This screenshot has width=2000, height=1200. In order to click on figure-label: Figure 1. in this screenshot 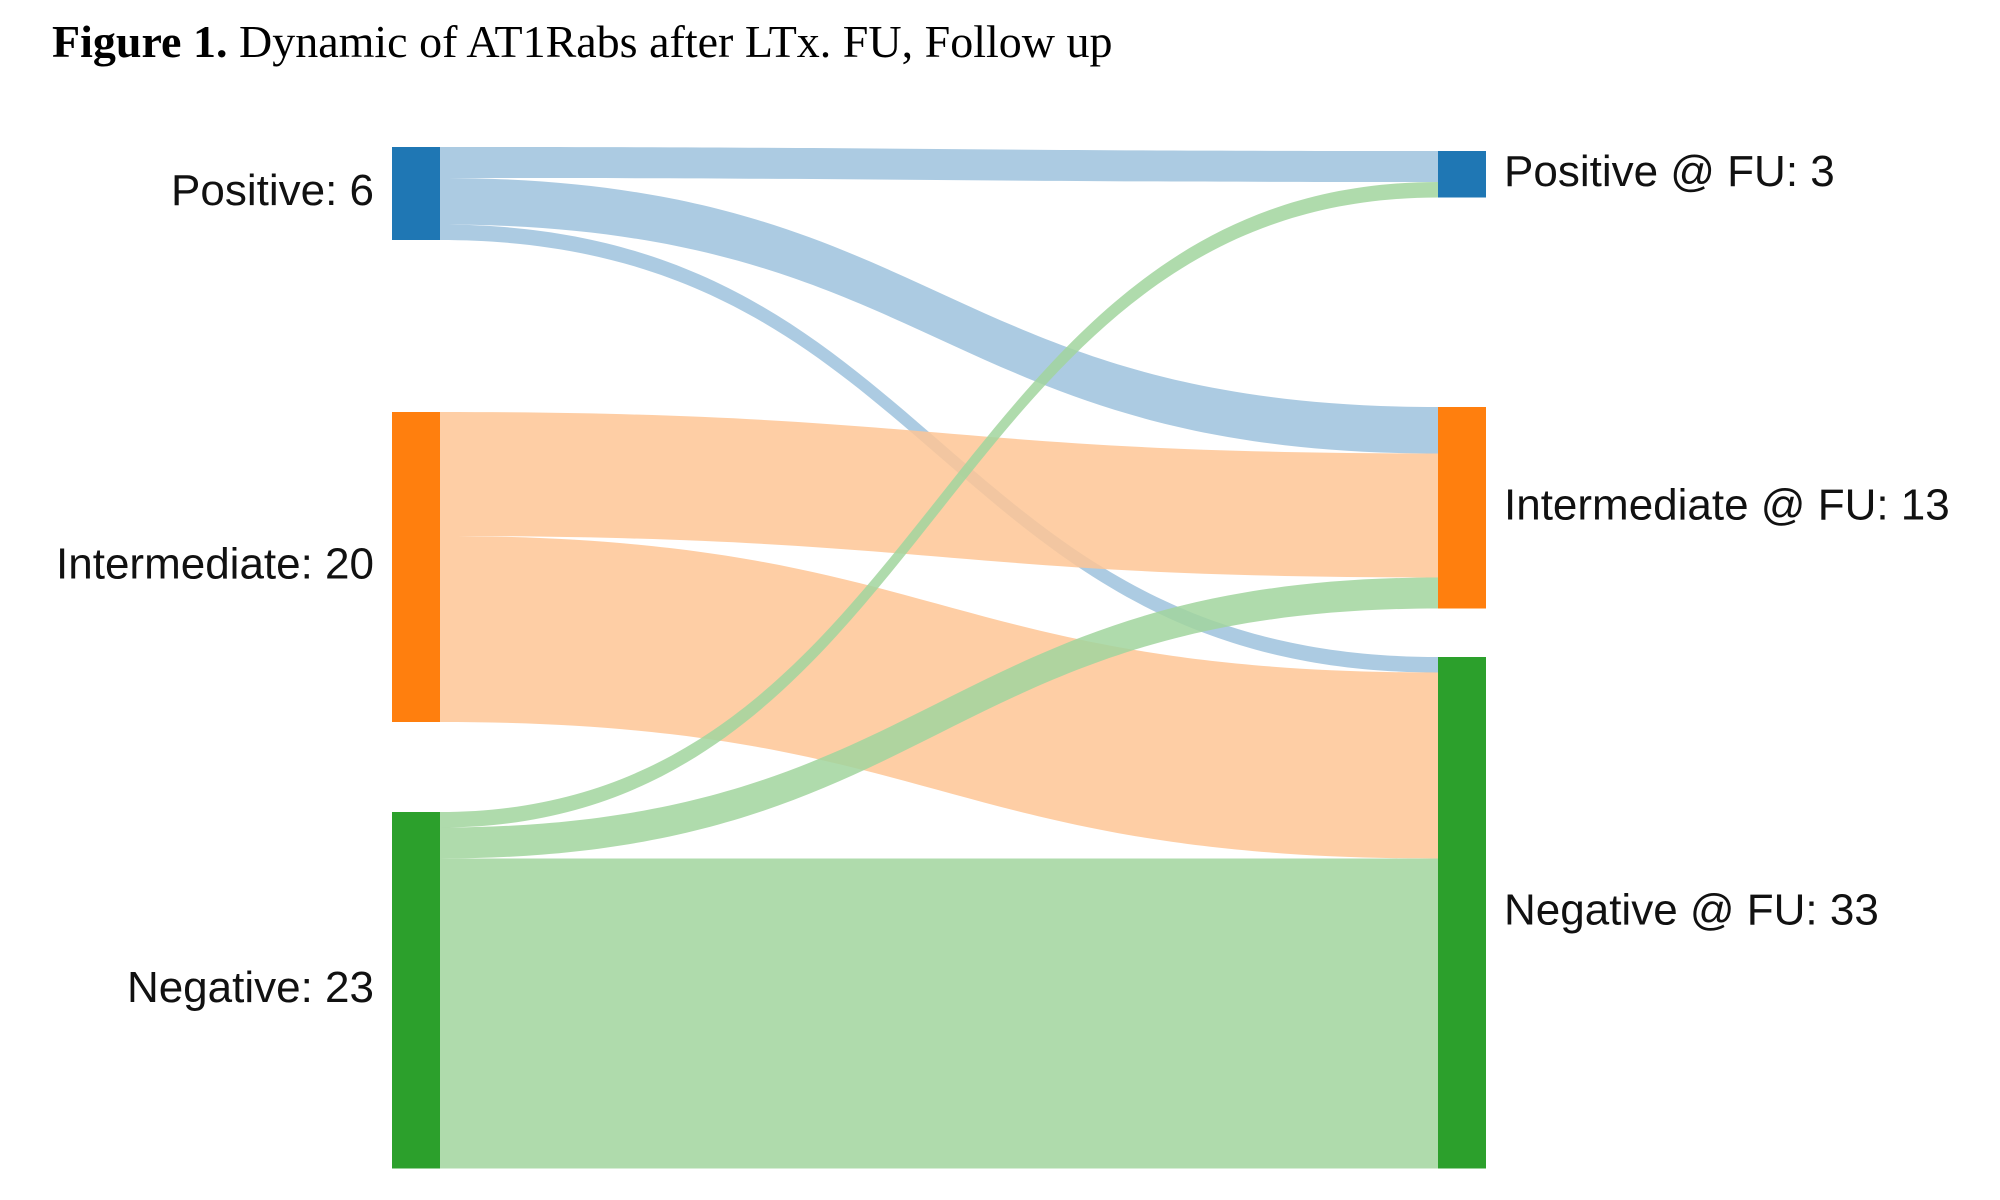, I will do `click(140, 41)`.